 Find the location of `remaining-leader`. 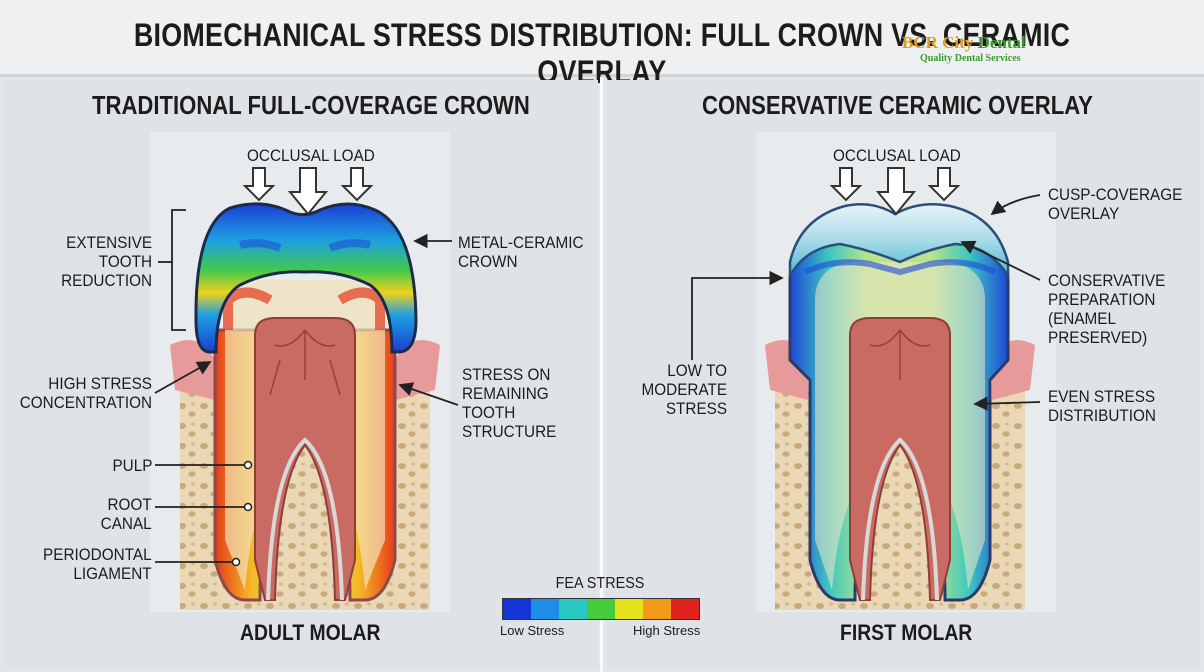

remaining-leader is located at coordinates (428, 394).